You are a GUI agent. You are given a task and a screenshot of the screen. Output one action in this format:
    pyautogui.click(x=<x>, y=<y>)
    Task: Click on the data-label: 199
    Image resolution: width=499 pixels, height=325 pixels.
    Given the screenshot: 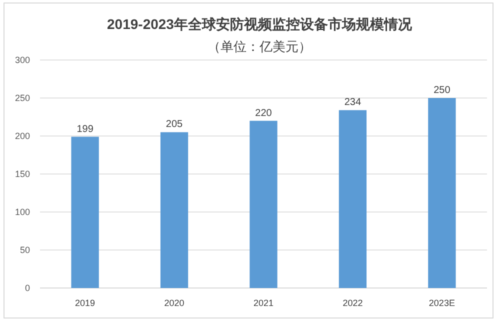 What is the action you would take?
    pyautogui.click(x=85, y=129)
    